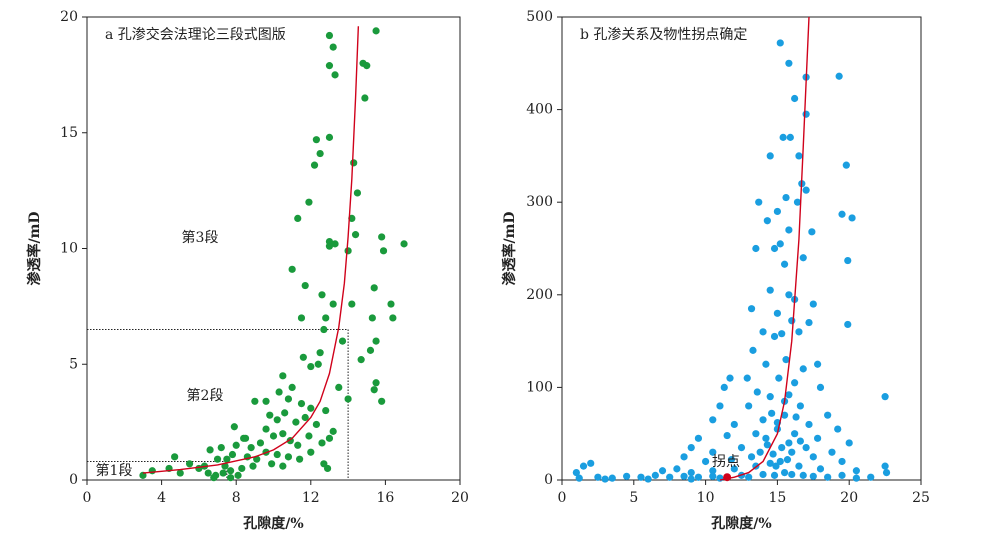 This screenshot has height=537, width=1000. Describe the element at coordinates (73, 364) in the screenshot. I see `y-tick-label: 5` at that location.